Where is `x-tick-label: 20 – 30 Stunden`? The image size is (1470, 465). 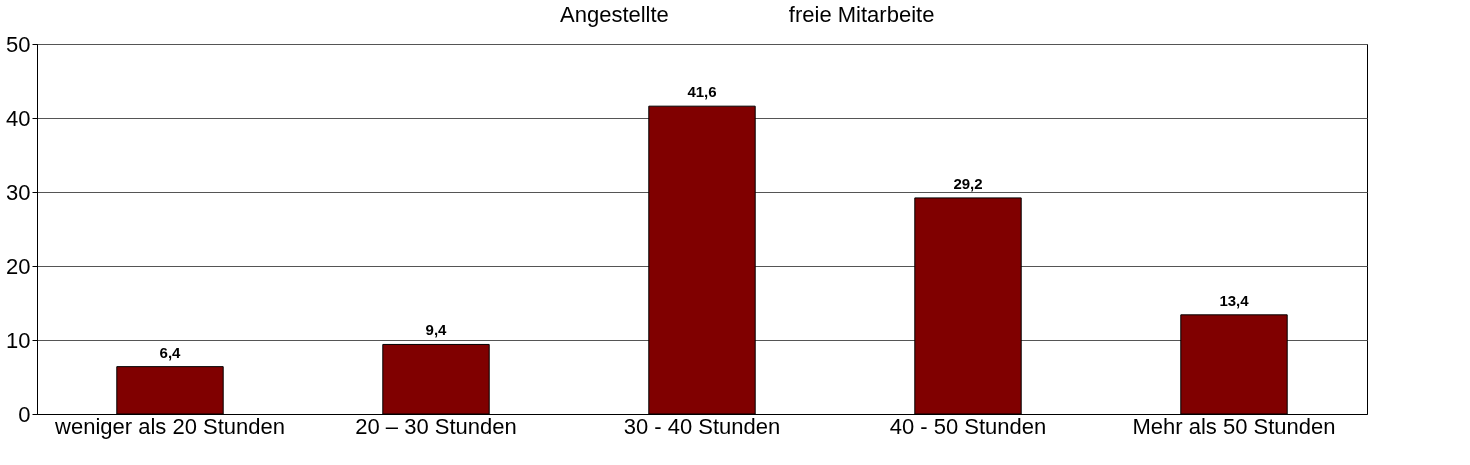 x-tick-label: 20 – 30 Stunden is located at coordinates (436, 426).